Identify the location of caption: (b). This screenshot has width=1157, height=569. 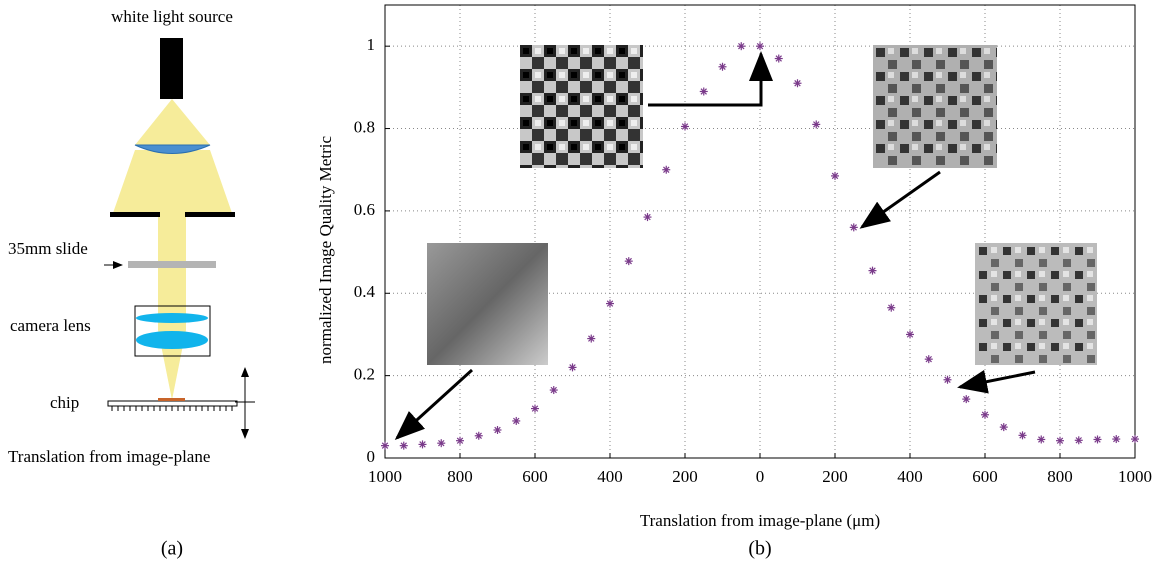
(759, 549).